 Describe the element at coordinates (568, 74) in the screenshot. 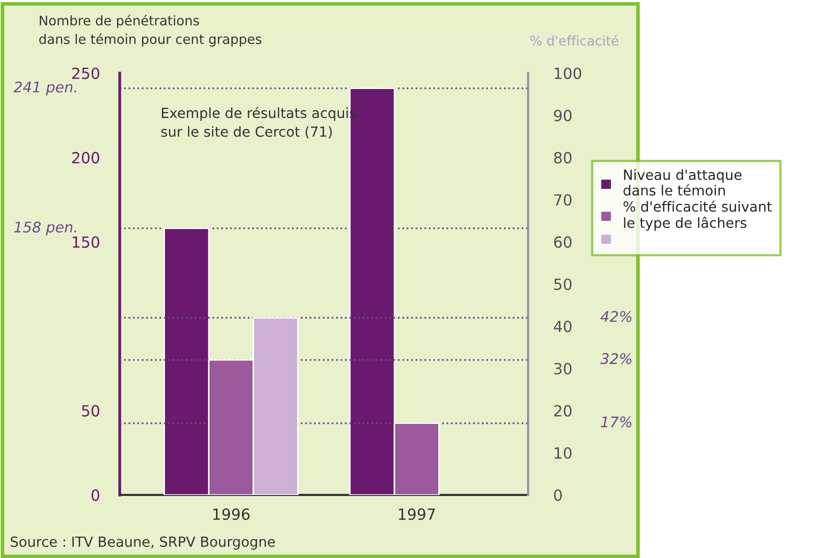

I see `y2-tick-label: 100` at that location.